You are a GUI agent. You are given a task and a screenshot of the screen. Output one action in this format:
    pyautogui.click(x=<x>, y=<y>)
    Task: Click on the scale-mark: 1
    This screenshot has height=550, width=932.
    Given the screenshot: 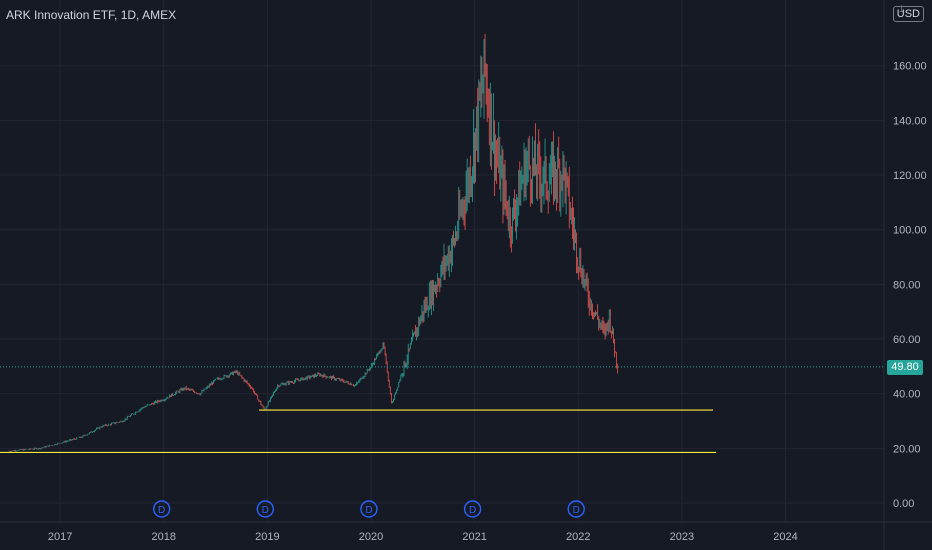 What is the action you would take?
    pyautogui.click(x=901, y=9)
    